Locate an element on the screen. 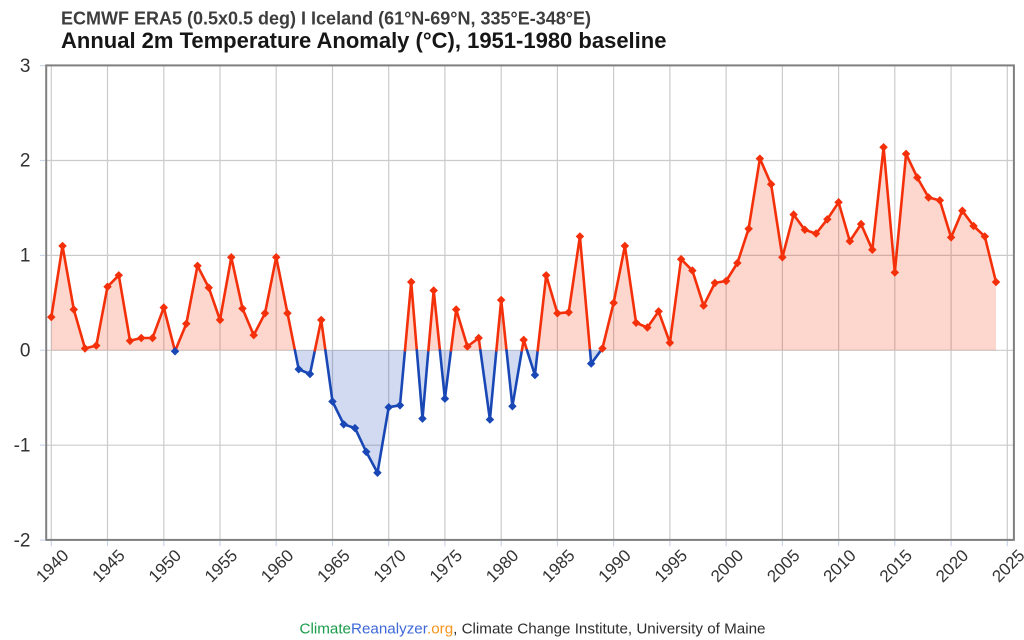 The image size is (1024, 640). svg-text: -2 is located at coordinates (22, 540).